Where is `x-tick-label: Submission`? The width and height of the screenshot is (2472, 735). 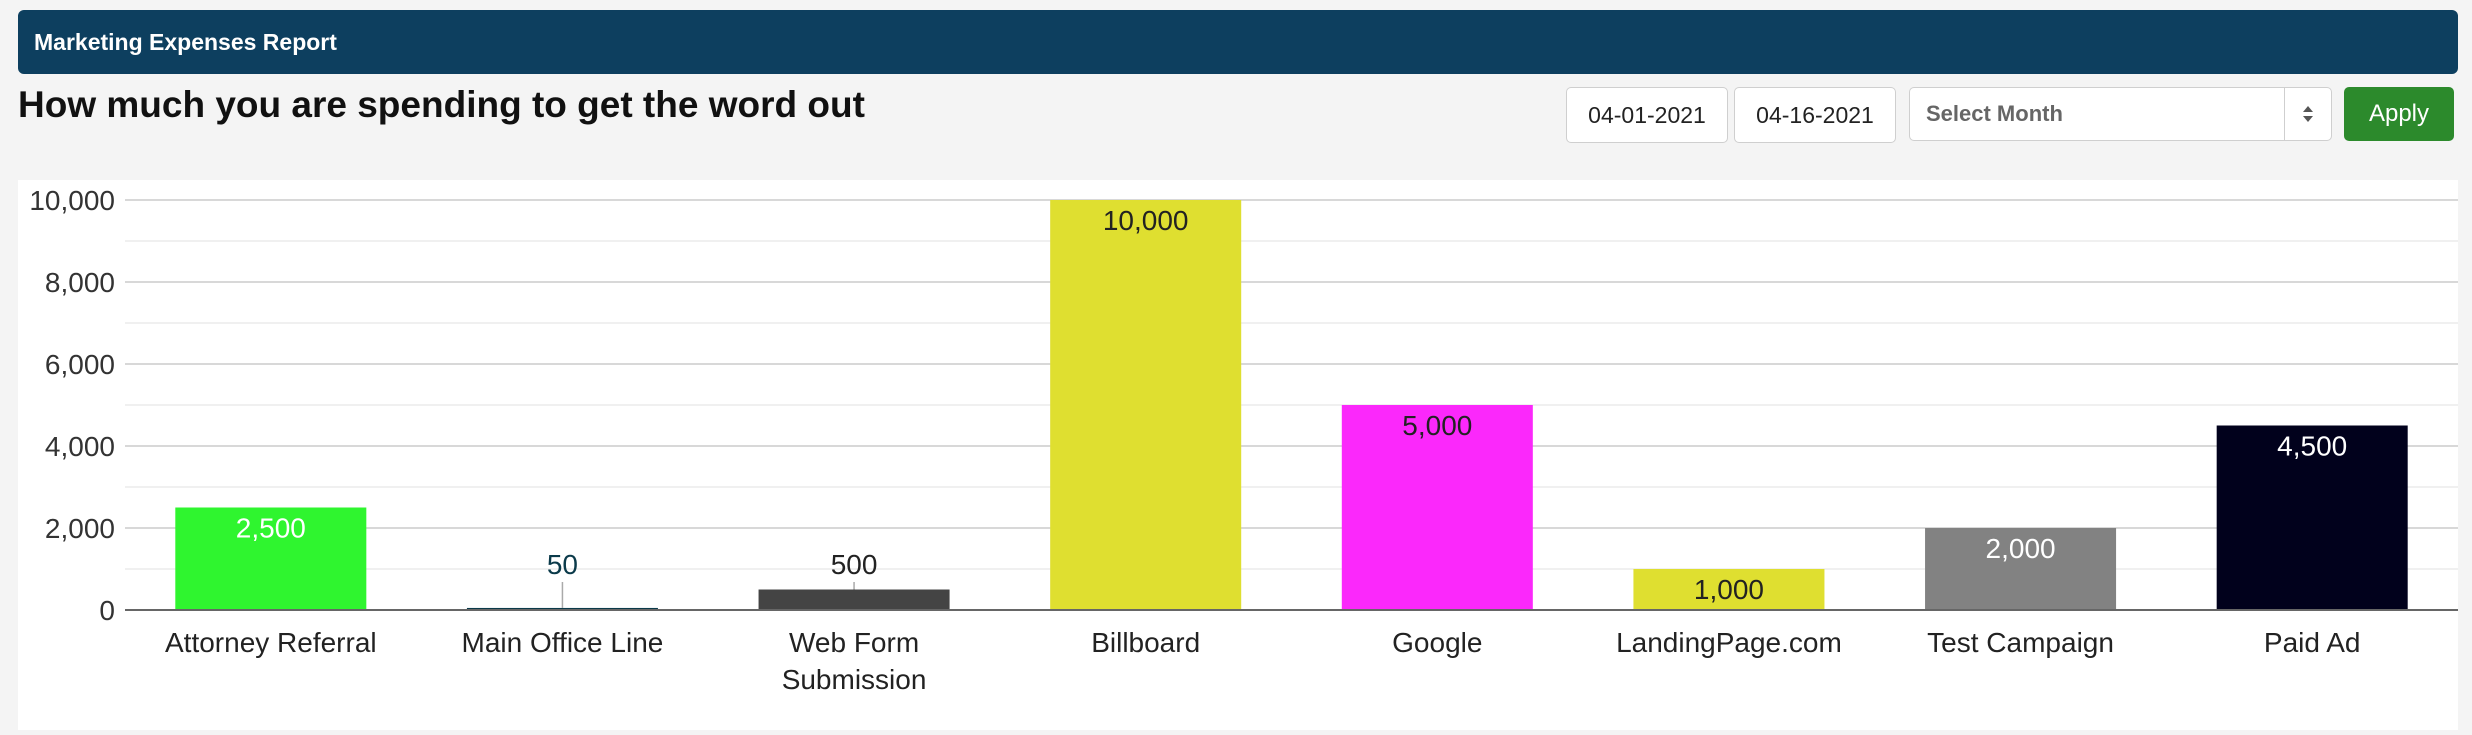 x-tick-label: Submission is located at coordinates (854, 679).